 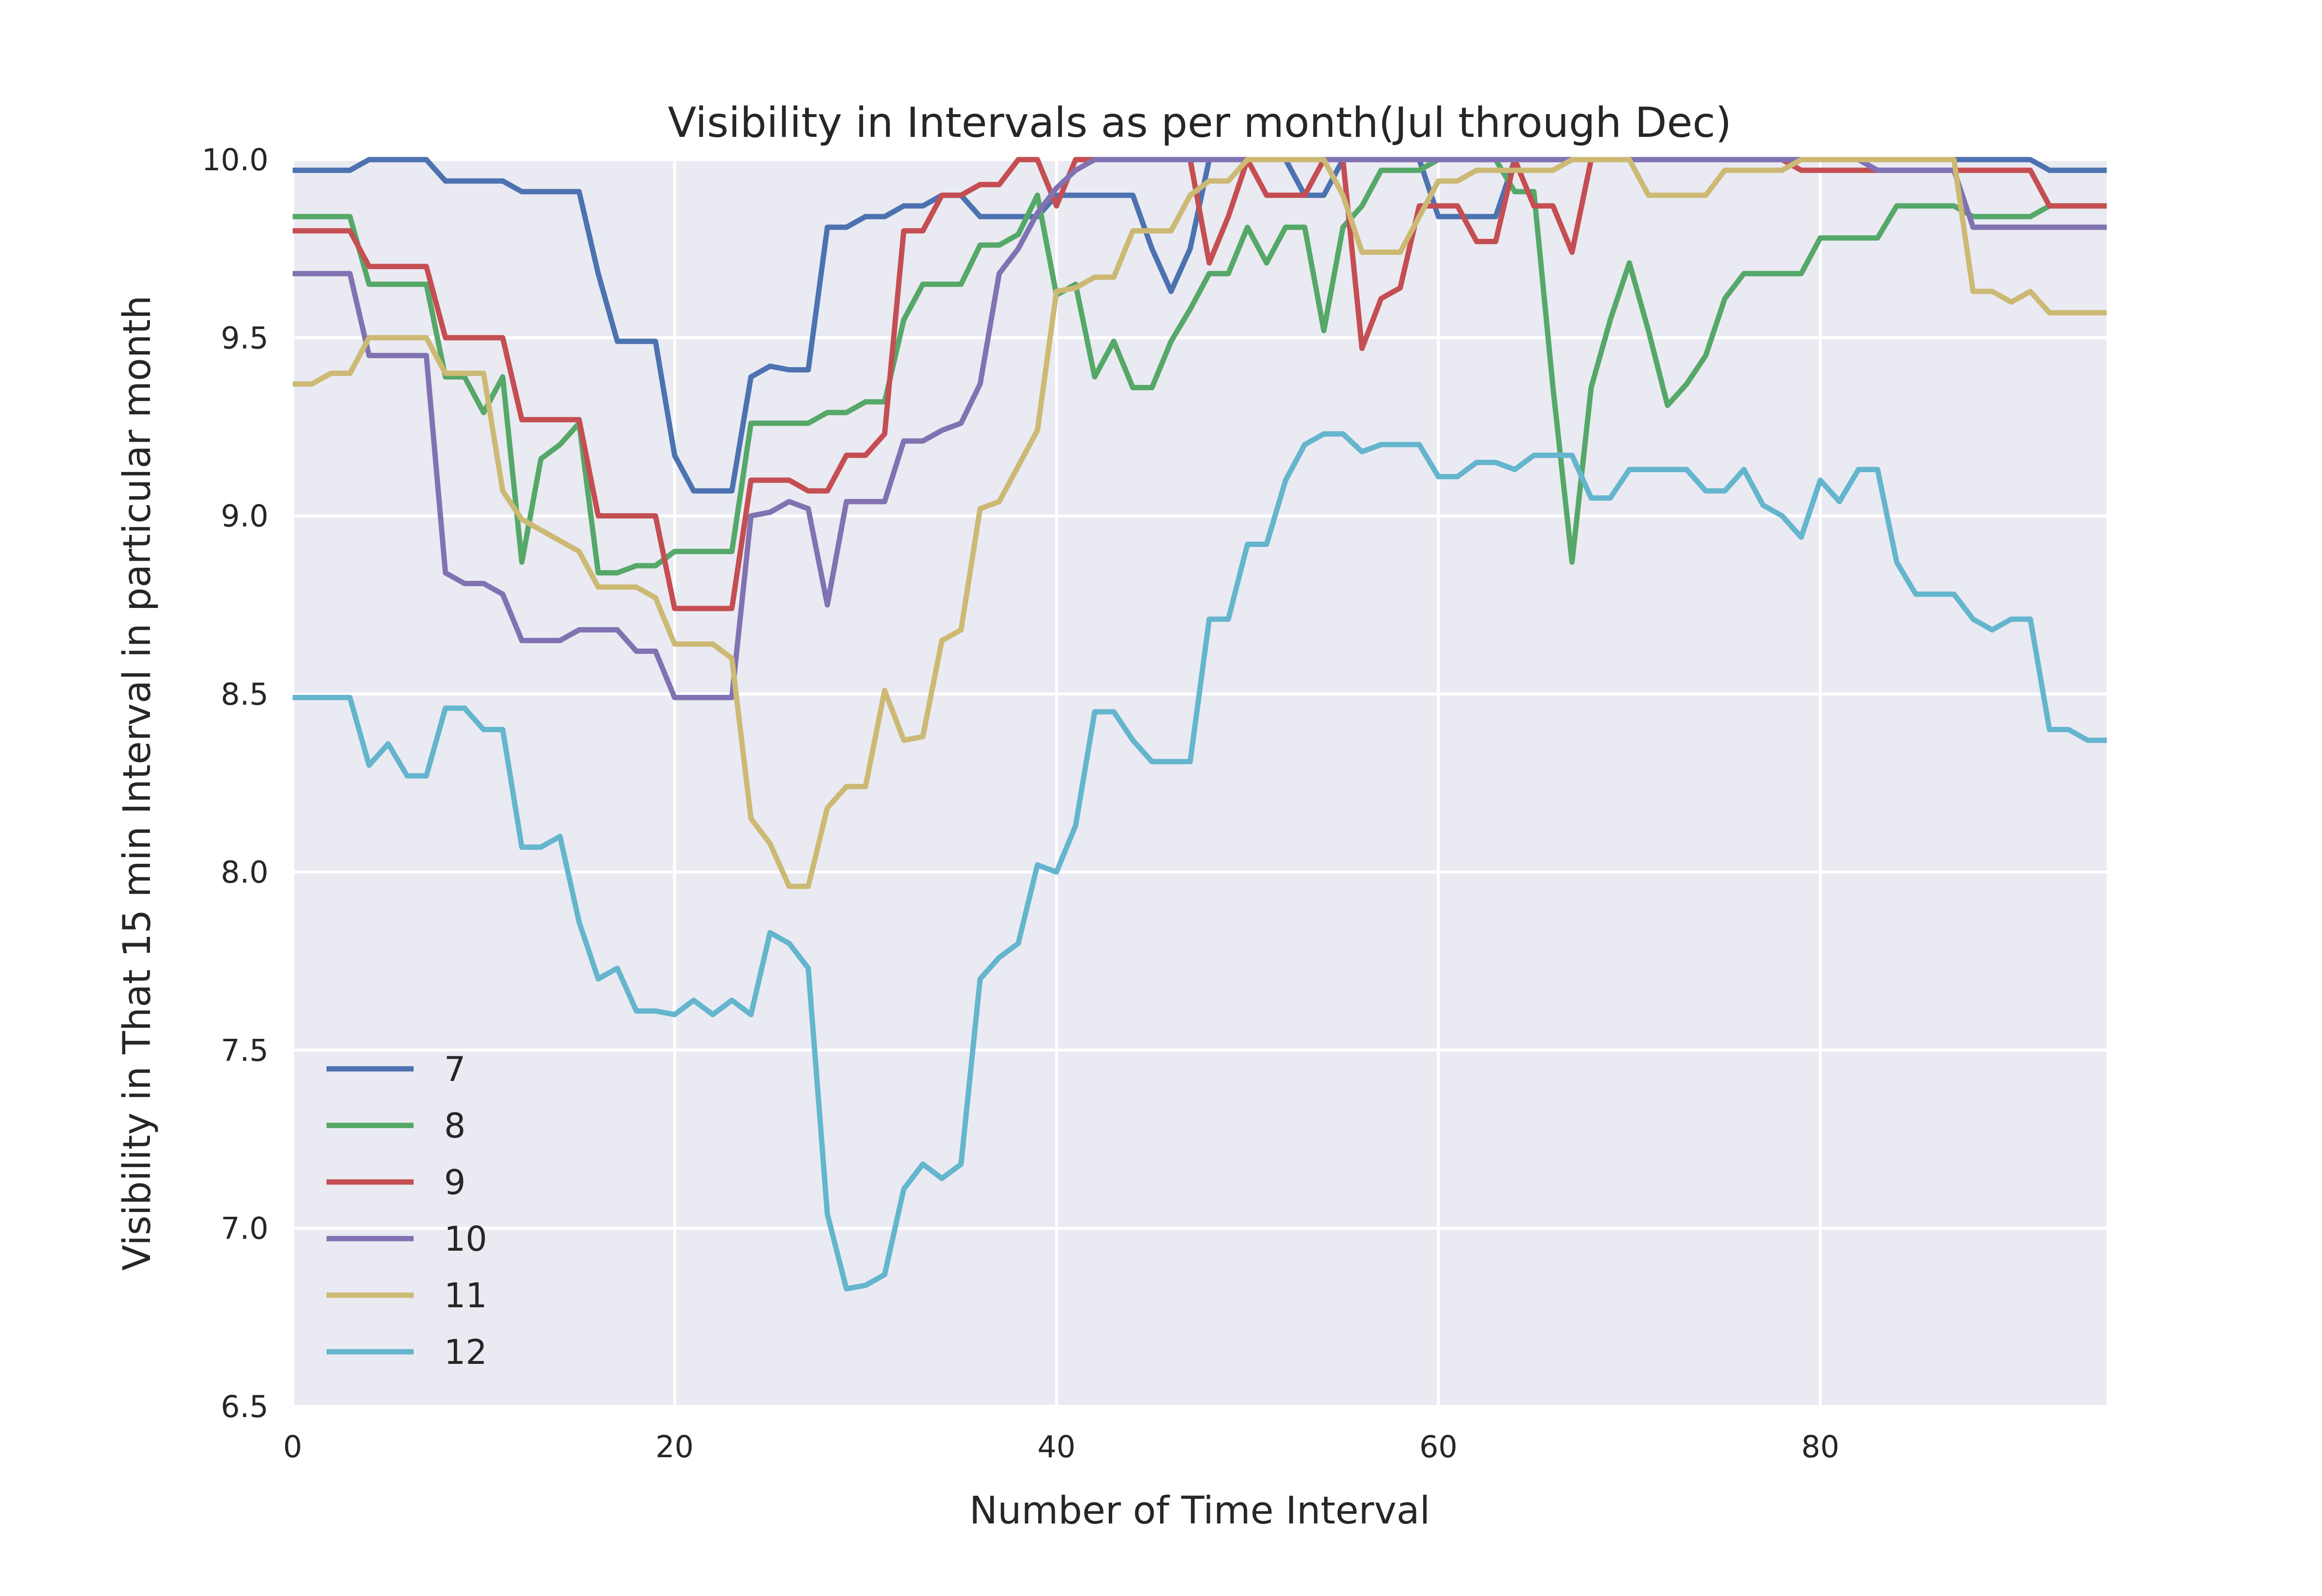 What do you see at coordinates (674, 1446) in the screenshot?
I see `x-tick-label: 20` at bounding box center [674, 1446].